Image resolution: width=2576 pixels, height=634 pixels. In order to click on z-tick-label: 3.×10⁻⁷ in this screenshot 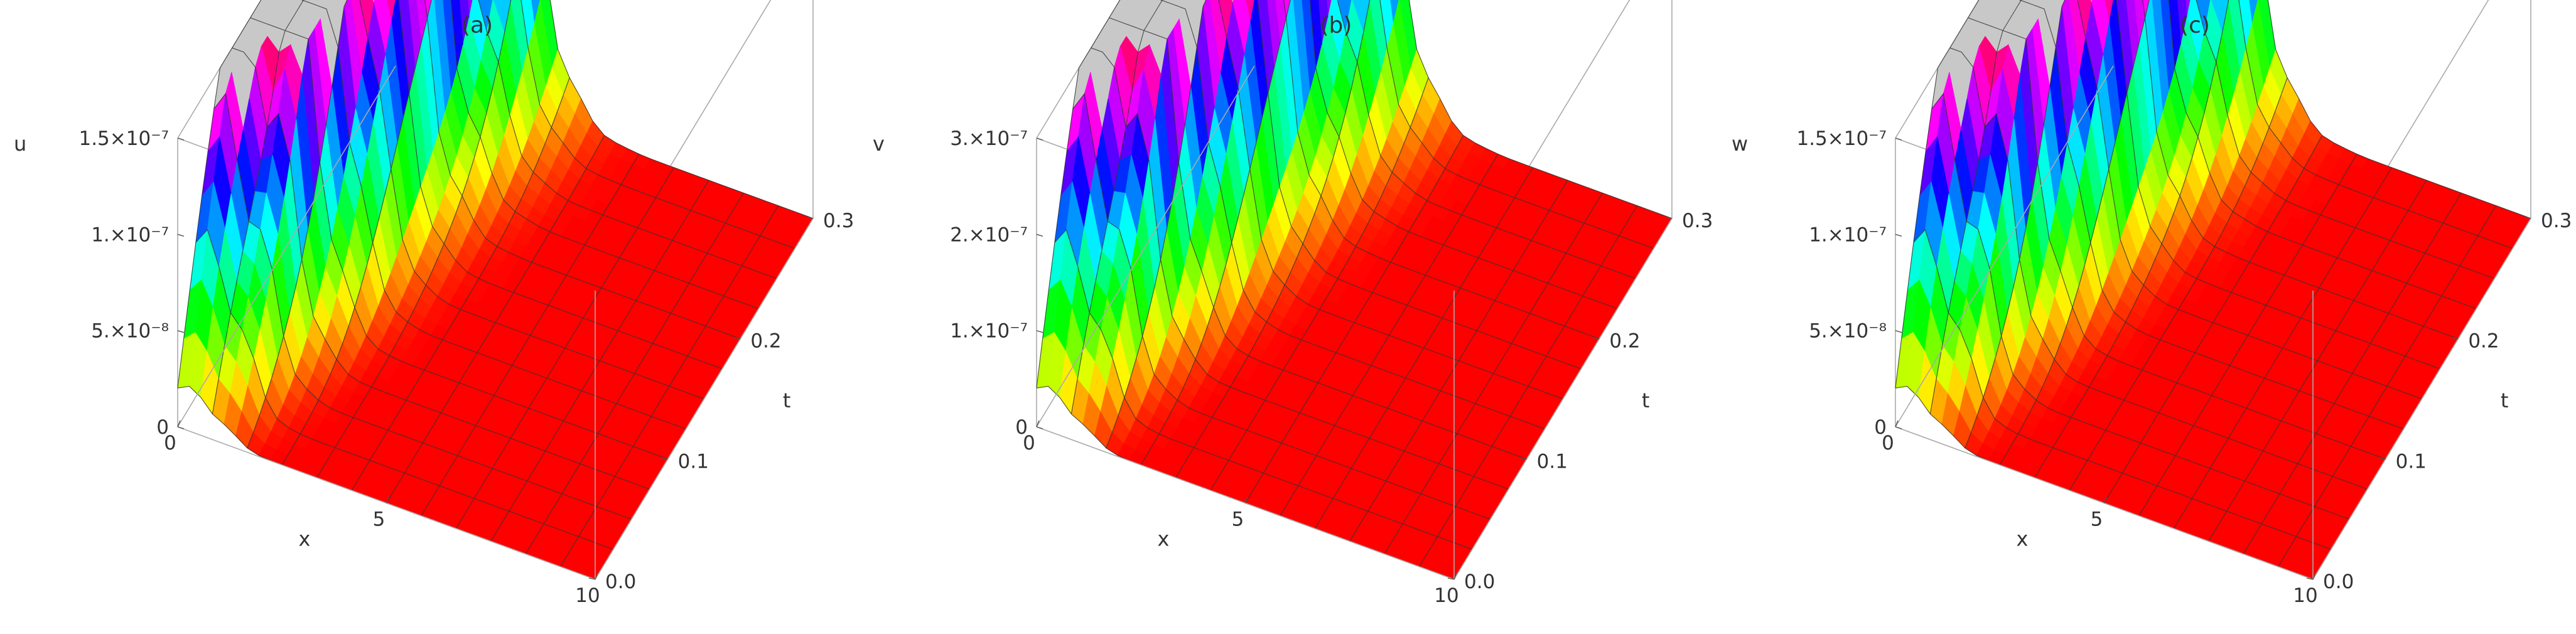, I will do `click(989, 138)`.